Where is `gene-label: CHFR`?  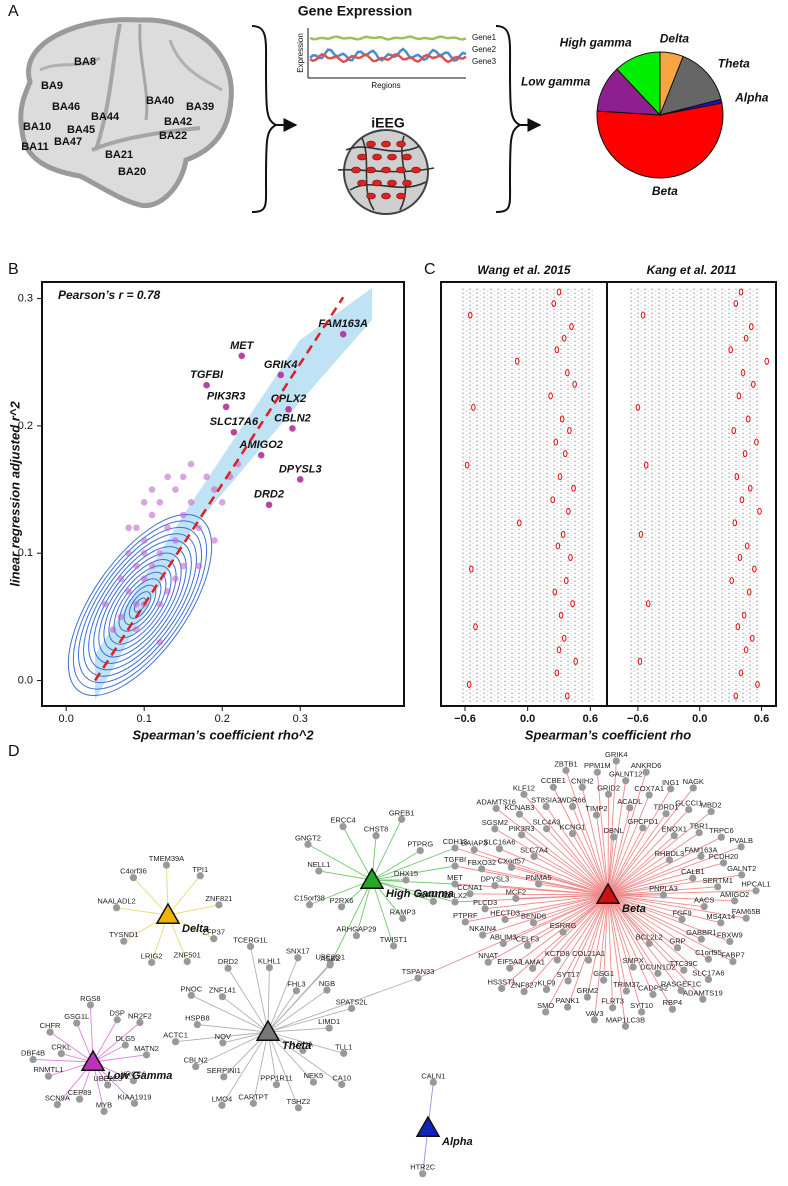 gene-label: CHFR is located at coordinates (50, 1025).